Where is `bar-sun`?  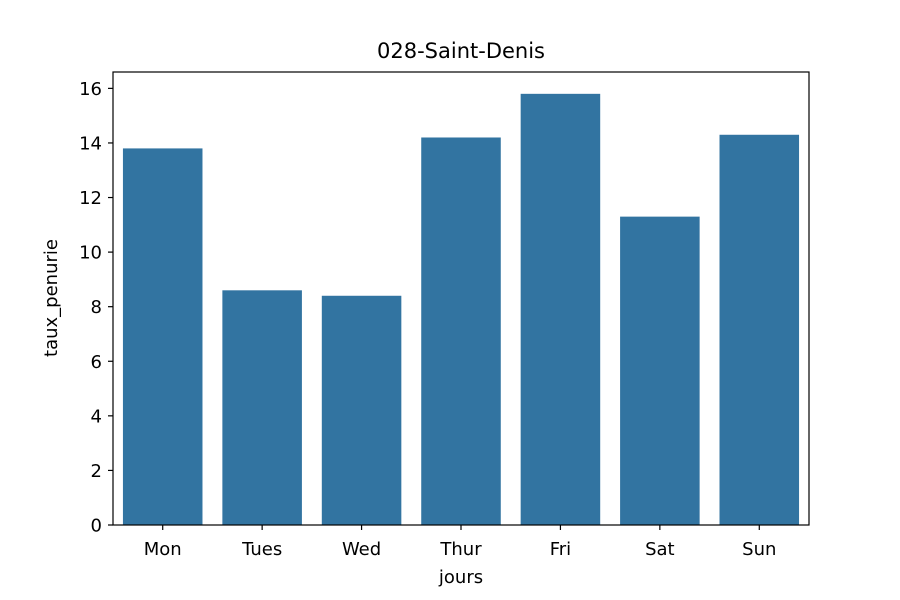
bar-sun is located at coordinates (759, 329).